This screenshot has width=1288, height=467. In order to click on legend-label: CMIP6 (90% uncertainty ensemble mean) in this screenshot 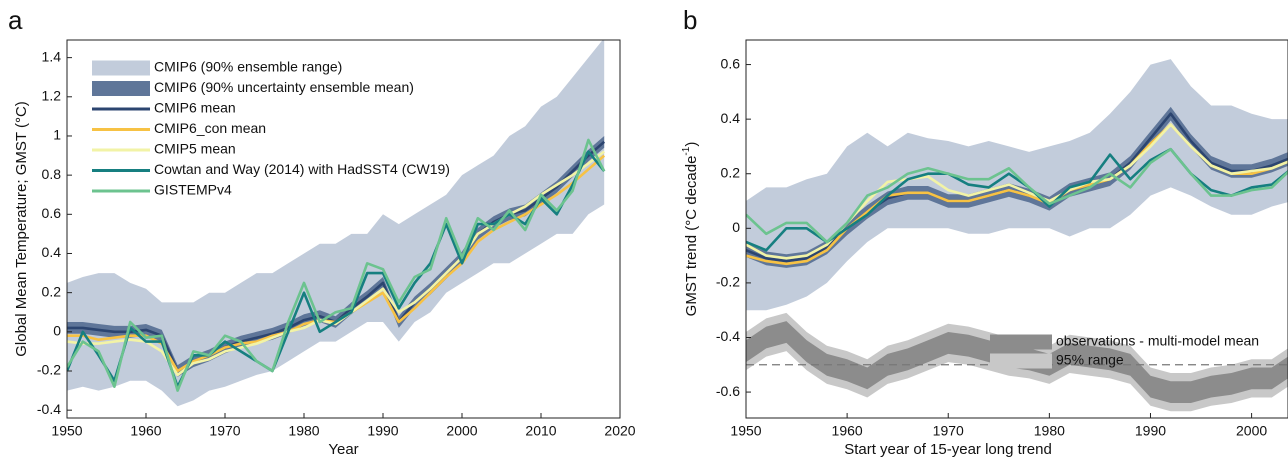, I will do `click(284, 87)`.